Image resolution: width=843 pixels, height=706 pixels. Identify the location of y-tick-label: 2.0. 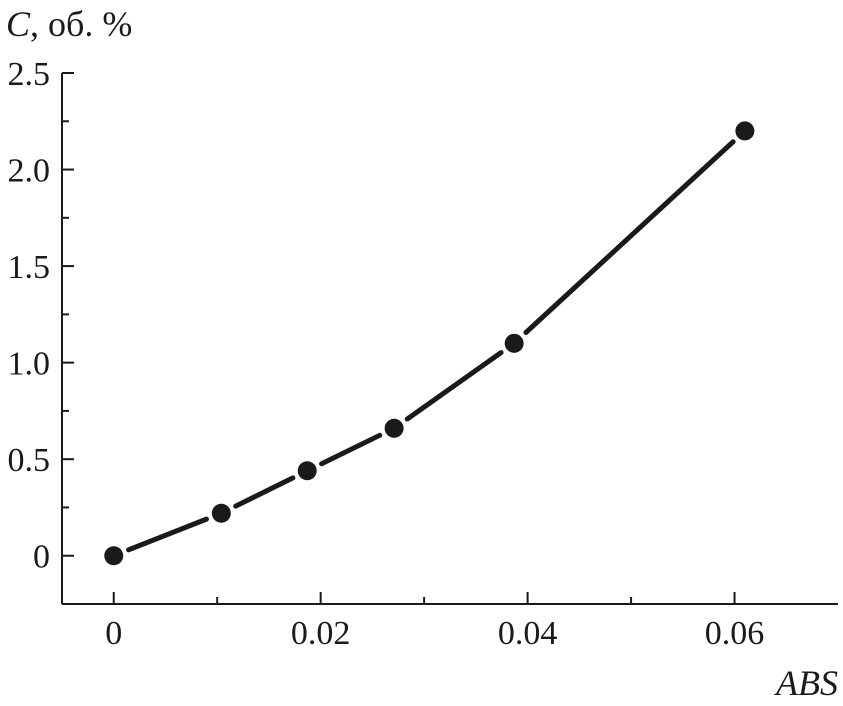
(29, 171).